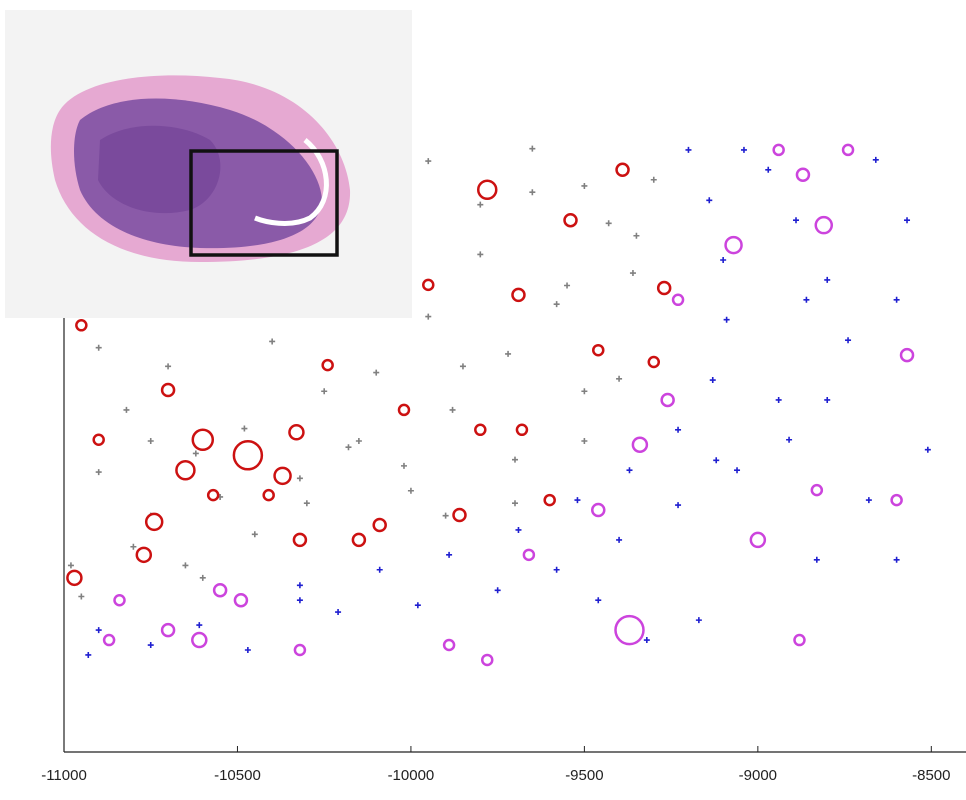 This screenshot has height=800, width=966. What do you see at coordinates (758, 775) in the screenshot?
I see `x-tick-label: -9000` at bounding box center [758, 775].